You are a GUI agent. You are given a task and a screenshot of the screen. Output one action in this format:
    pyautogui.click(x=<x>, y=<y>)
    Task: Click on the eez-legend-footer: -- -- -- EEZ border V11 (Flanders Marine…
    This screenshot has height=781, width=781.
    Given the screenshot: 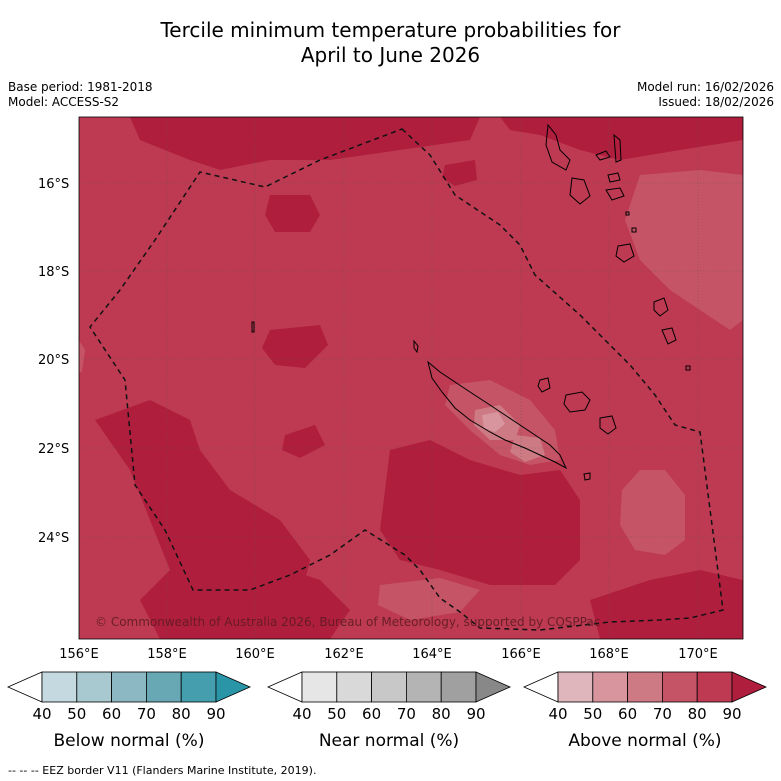 What is the action you would take?
    pyautogui.click(x=162, y=770)
    